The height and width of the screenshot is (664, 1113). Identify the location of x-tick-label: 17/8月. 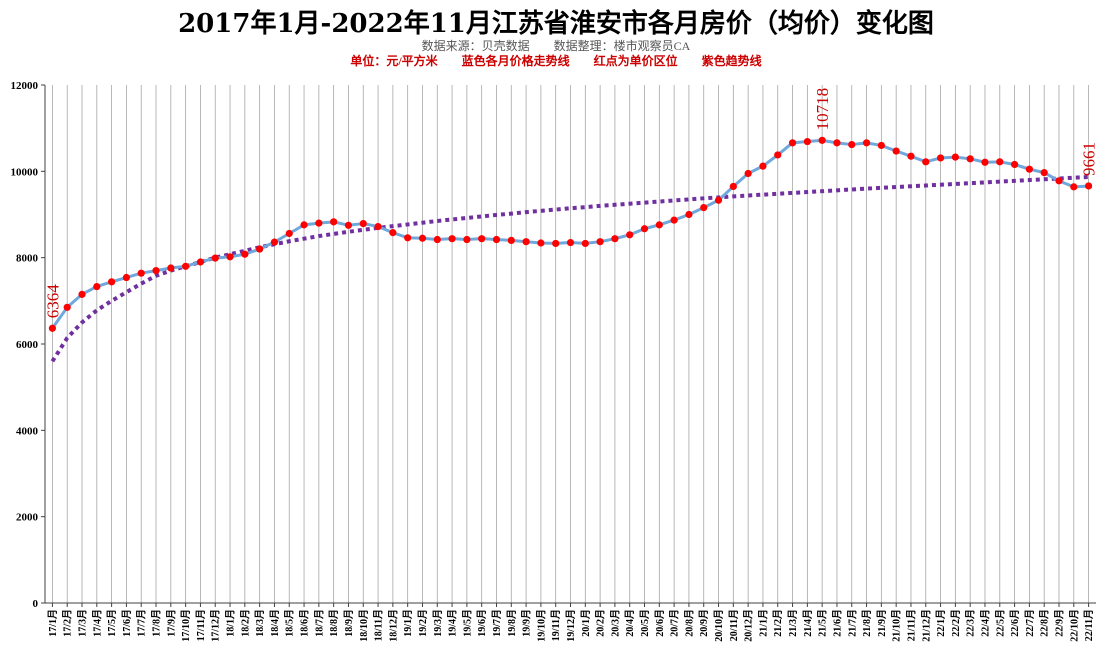
(157, 623).